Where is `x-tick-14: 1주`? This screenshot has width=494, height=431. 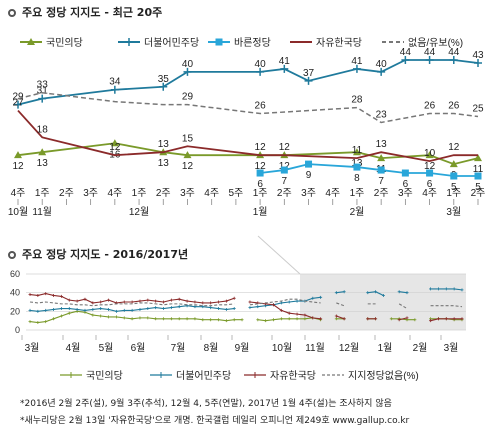 x-tick-14: 1주 is located at coordinates (357, 193).